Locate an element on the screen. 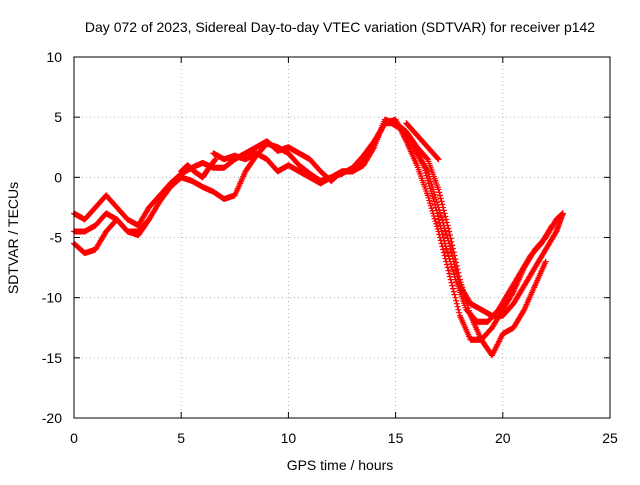 The height and width of the screenshot is (485, 640). y-tick-label: 5 is located at coordinates (58, 117).